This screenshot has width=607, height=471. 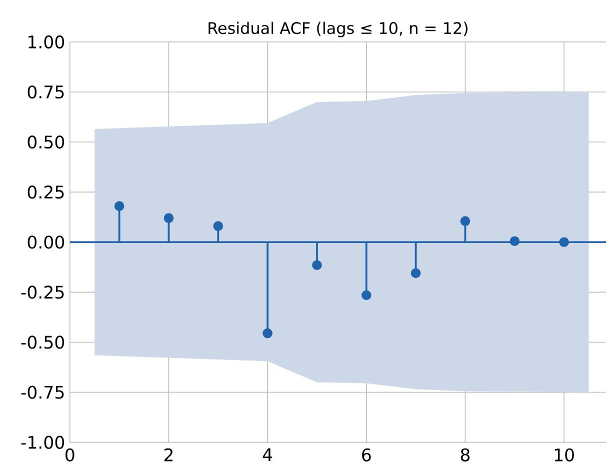 I want to click on chart-title: Residual ACF (lags ≤ 10, n = 12), so click(x=338, y=30).